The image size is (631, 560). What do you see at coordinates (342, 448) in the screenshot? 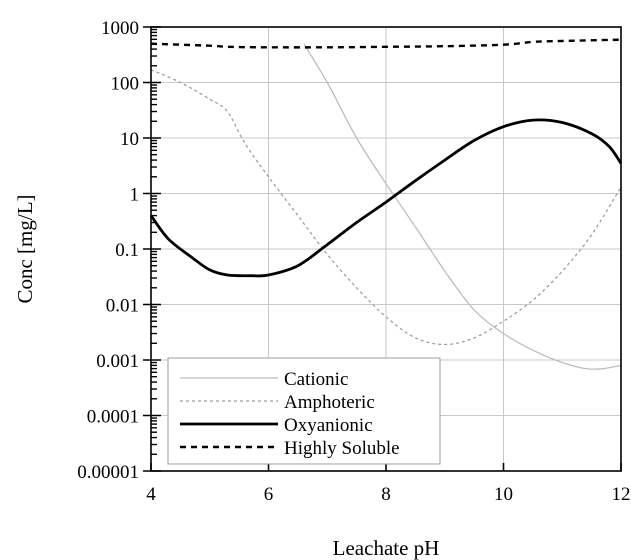
I see `legend-label-highly-soluble: Highly Soluble` at bounding box center [342, 448].